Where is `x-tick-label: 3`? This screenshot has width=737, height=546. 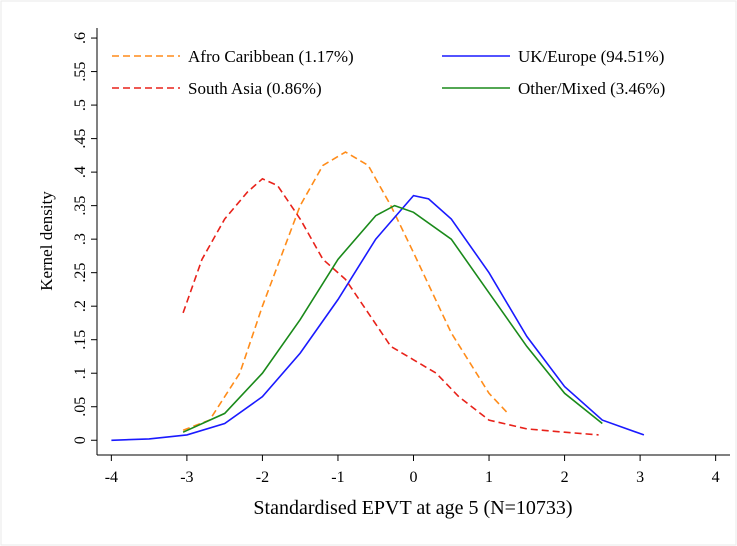
x-tick-label: 3 is located at coordinates (640, 477).